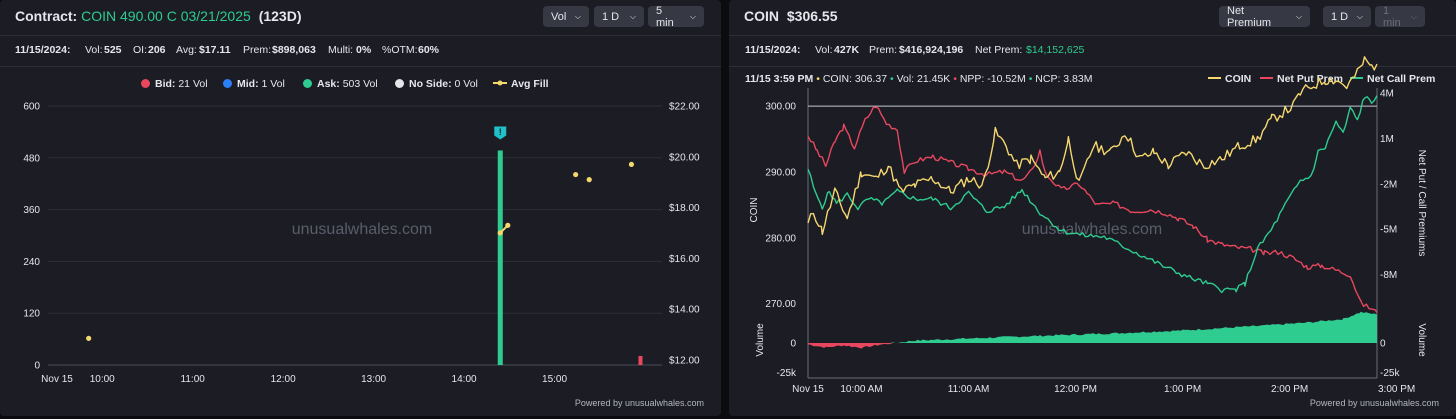  I want to click on metric-select: Vol ⌵, so click(566, 16).